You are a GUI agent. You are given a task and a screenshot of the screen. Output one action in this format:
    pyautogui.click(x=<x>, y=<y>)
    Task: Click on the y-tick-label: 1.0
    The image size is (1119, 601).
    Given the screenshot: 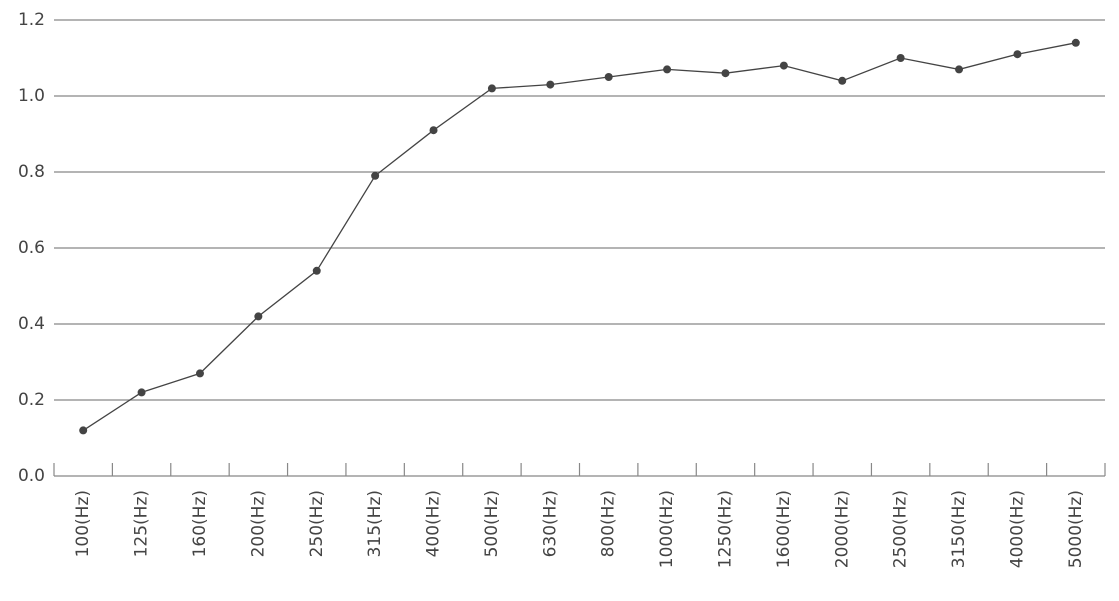 What is the action you would take?
    pyautogui.click(x=31, y=96)
    